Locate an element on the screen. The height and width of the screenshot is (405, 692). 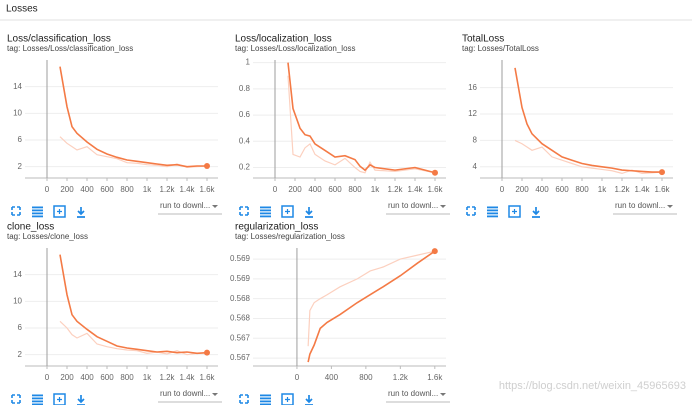
chart-title: regularization_loss is located at coordinates (276, 227).